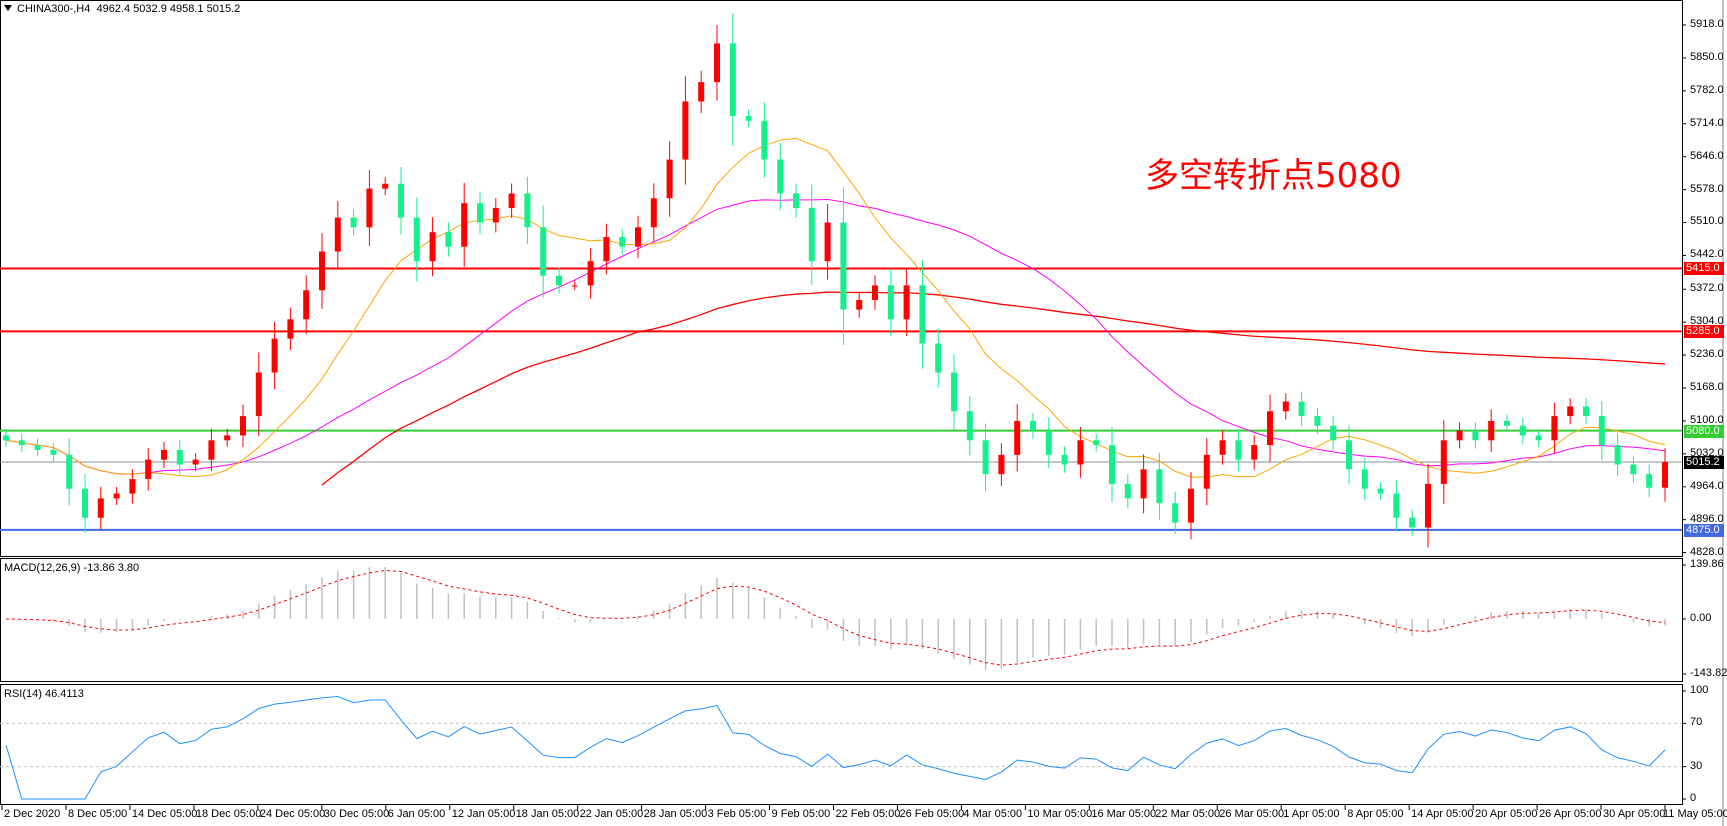 This screenshot has height=826, width=1727. Describe the element at coordinates (292, 814) in the screenshot. I see `time-tick-label: 24 Dec 05:00` at that location.